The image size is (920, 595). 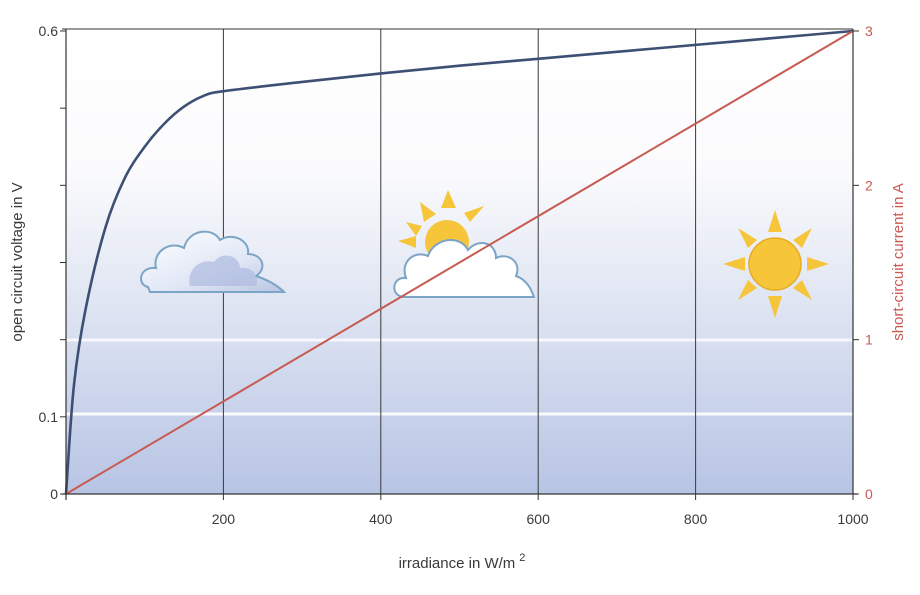 I want to click on sun-icon, so click(x=776, y=264).